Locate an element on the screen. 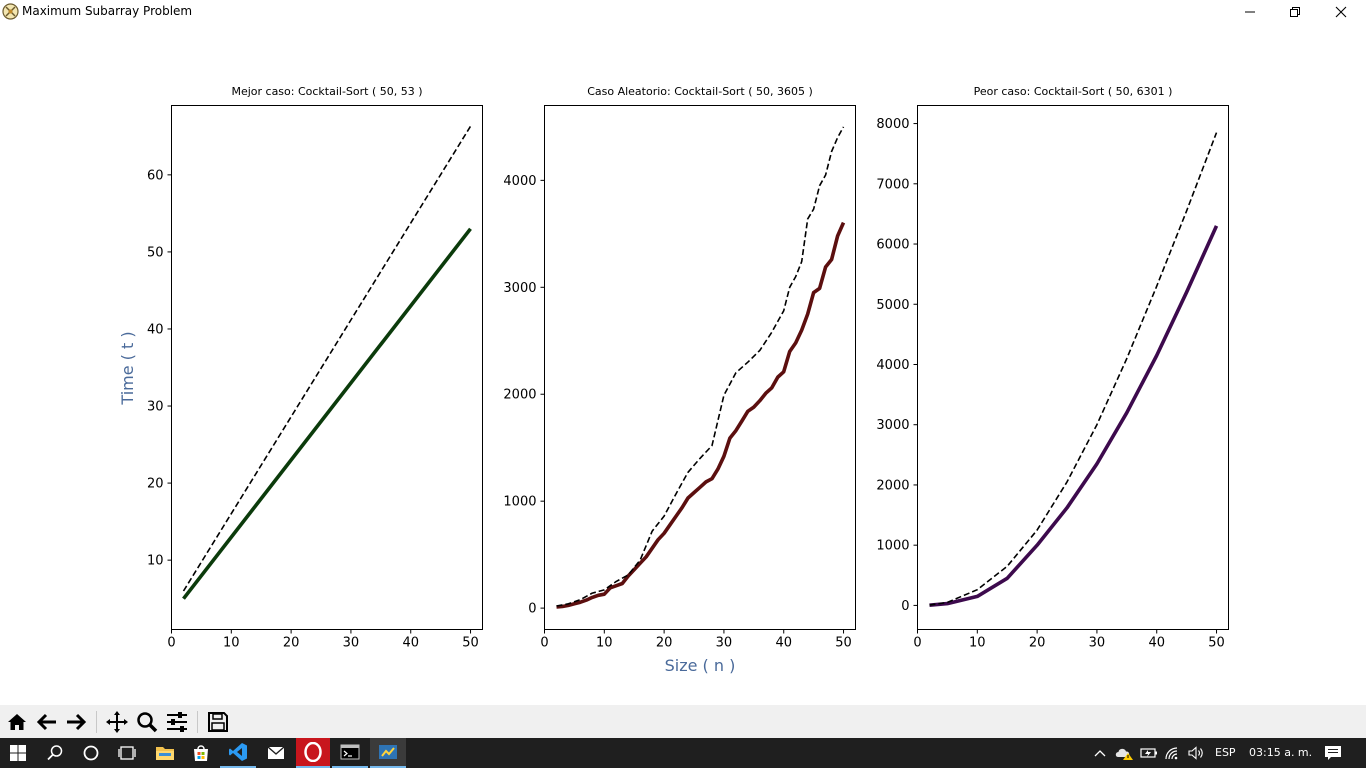 Image resolution: width=1366 pixels, height=768 pixels. chevron-up-icon is located at coordinates (1100, 753).